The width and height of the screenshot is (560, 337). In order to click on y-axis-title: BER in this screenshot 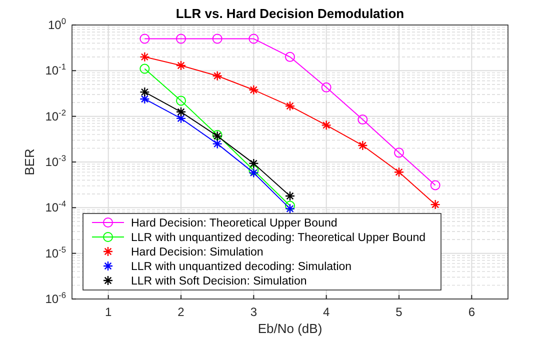, I will do `click(29, 162)`.